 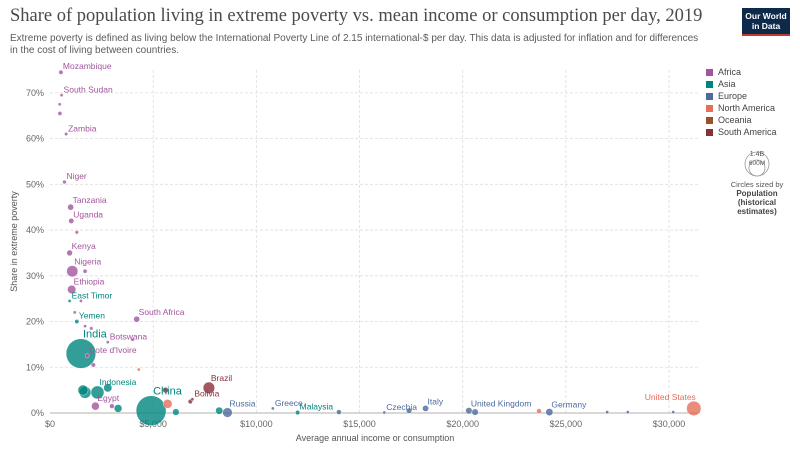 I want to click on point-label: Egypt, so click(x=108, y=398).